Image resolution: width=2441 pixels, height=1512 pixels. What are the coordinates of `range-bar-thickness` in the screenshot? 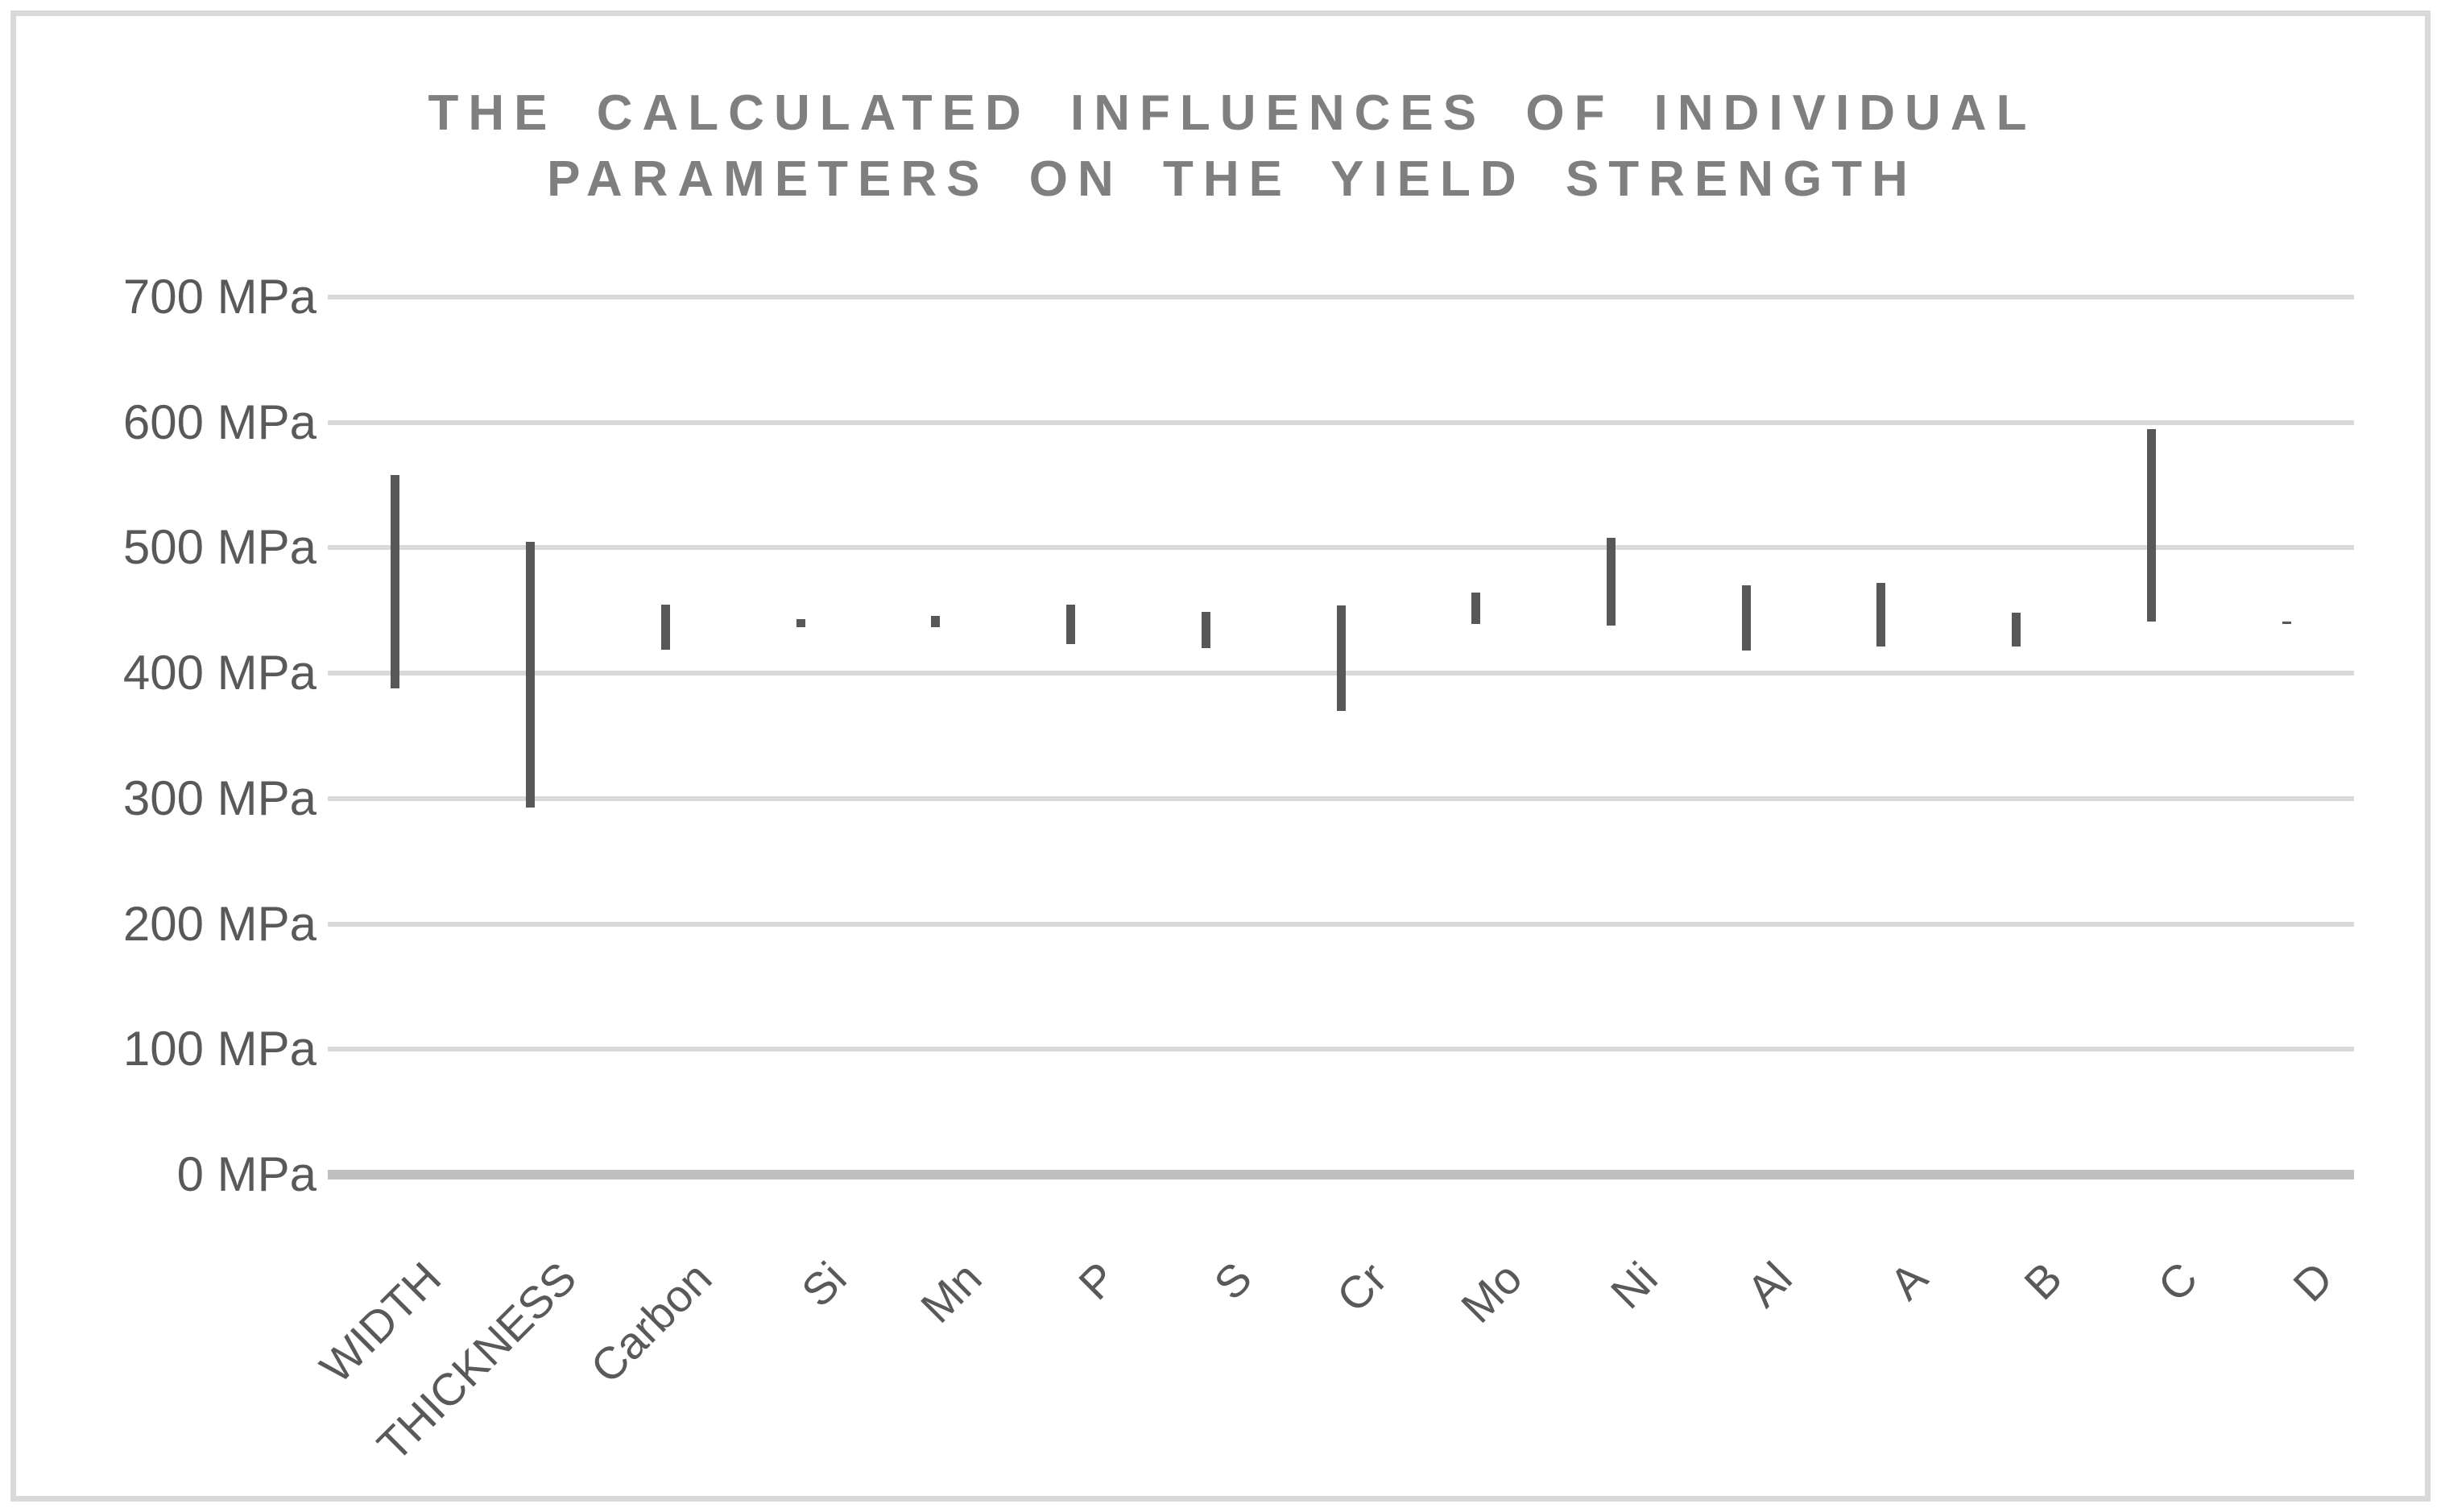 It's located at (531, 674).